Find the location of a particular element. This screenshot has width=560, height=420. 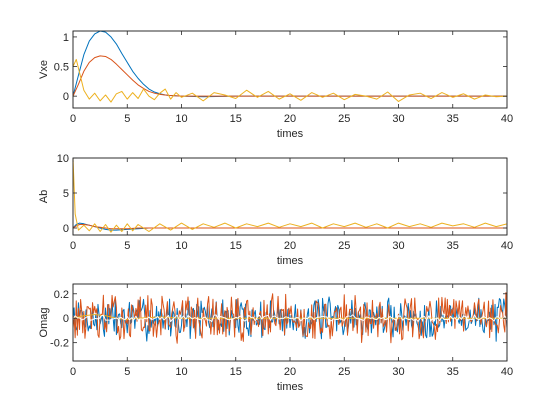

y-axis-label: Vxe is located at coordinates (44, 69).